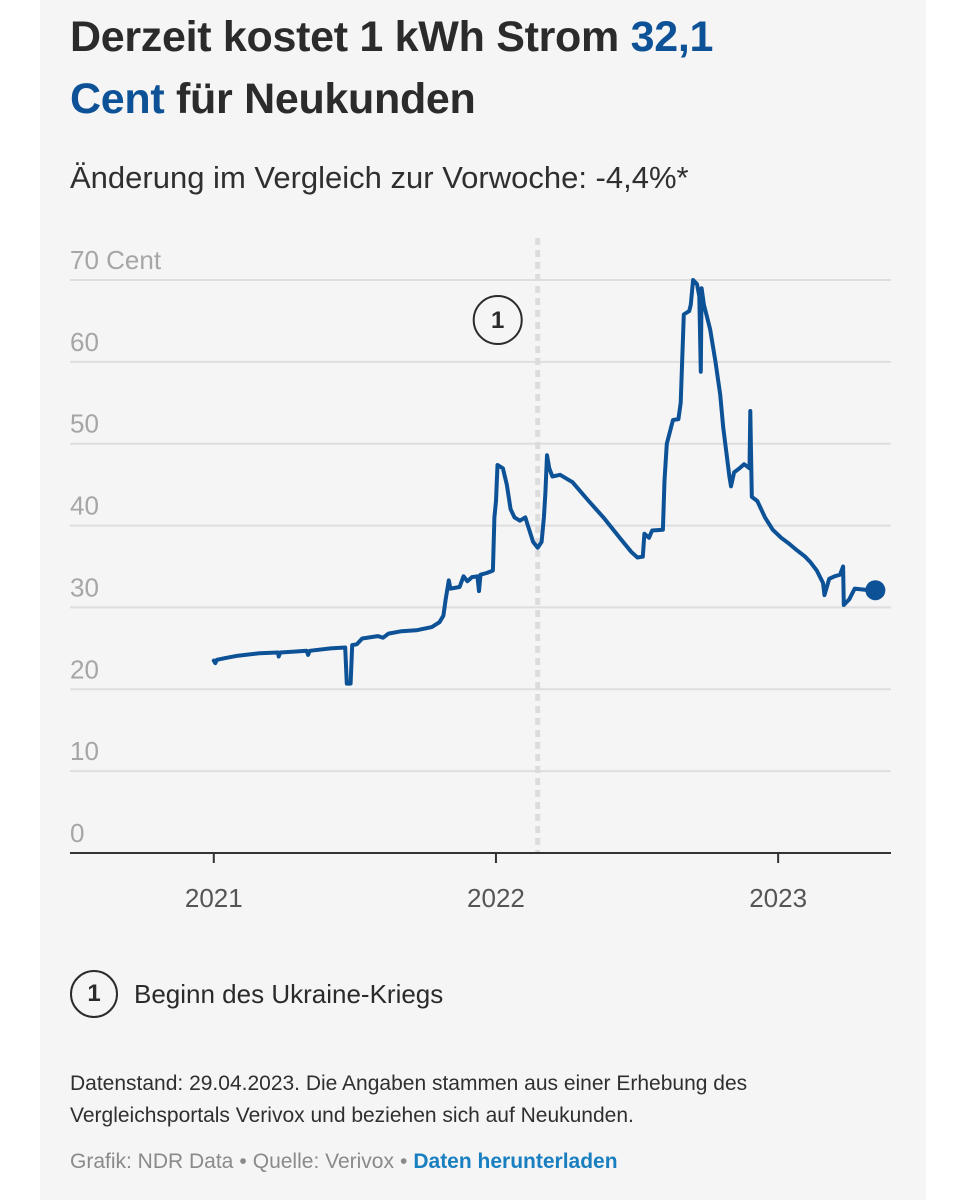 Image resolution: width=966 pixels, height=1200 pixels. What do you see at coordinates (117, 99) in the screenshot?
I see `headline-price-unit: Cent` at bounding box center [117, 99].